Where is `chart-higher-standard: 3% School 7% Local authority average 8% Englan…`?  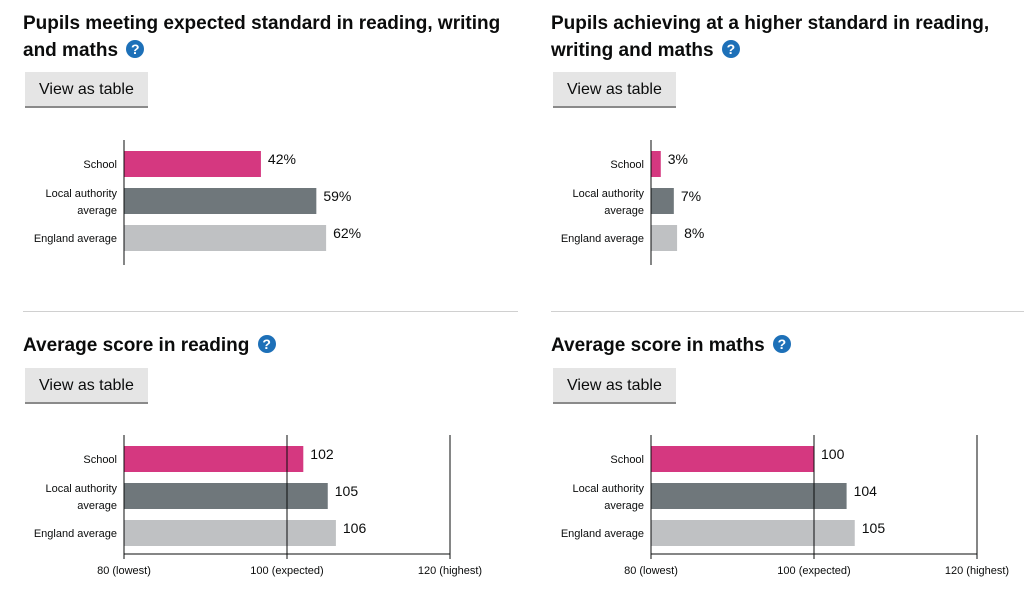
chart-higher-standard: 3% School 7% Local authority average 8% Englan… is located at coordinates (632, 202).